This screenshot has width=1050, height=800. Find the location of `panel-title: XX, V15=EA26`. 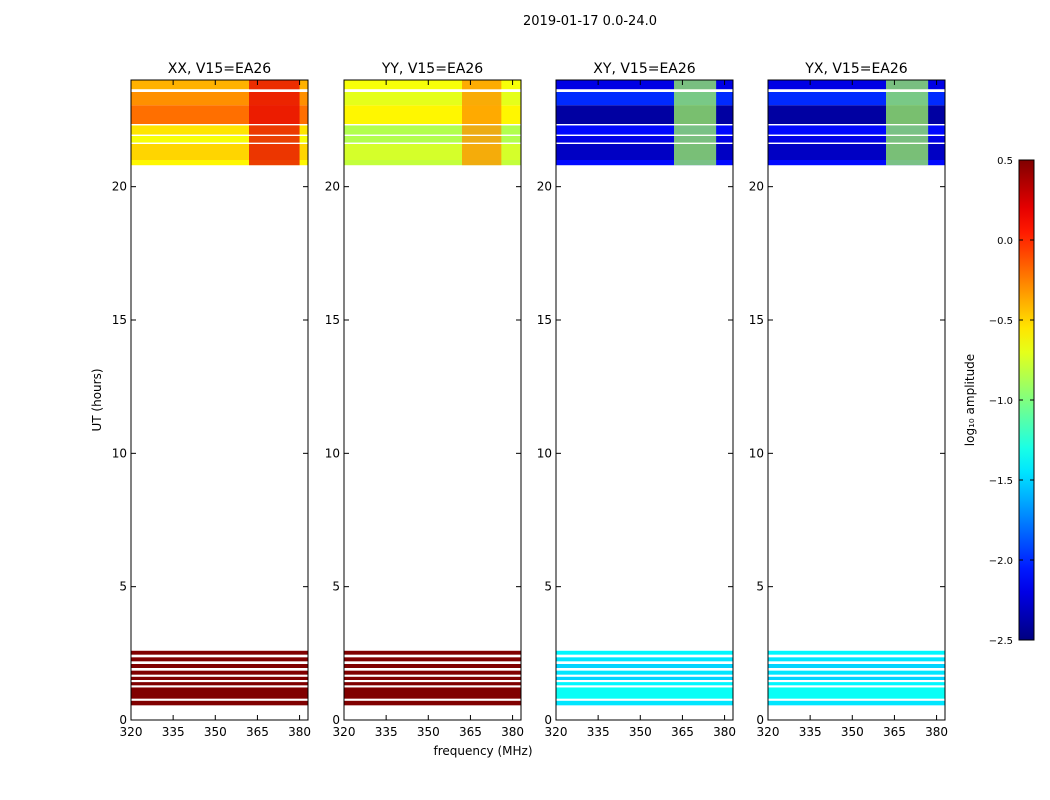

panel-title: XX, V15=EA26 is located at coordinates (220, 69).